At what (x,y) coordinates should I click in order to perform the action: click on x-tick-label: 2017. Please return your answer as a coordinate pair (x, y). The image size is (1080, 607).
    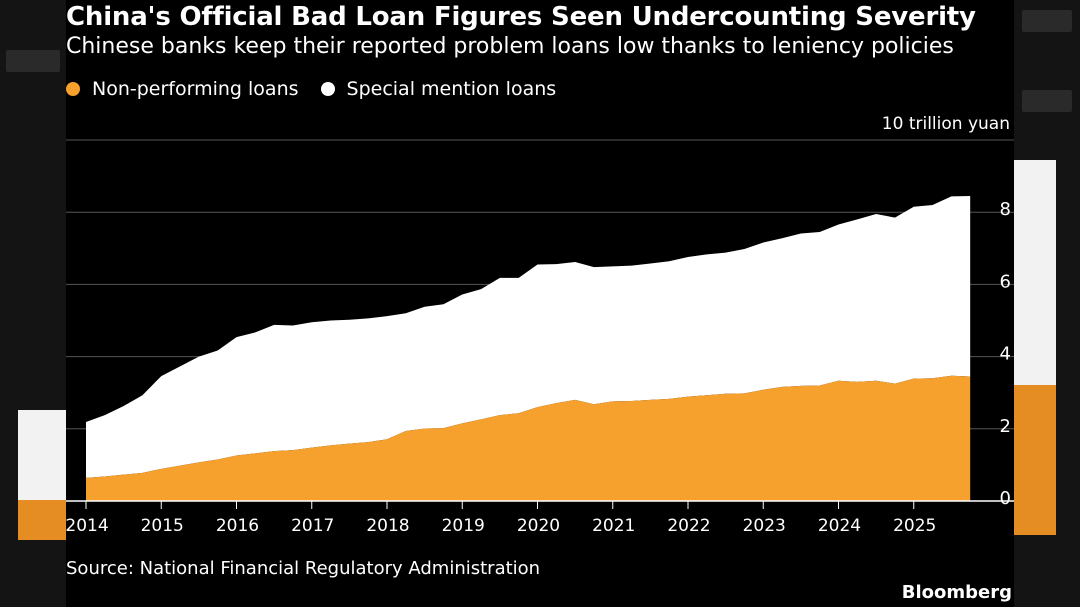
    Looking at the image, I should click on (312, 526).